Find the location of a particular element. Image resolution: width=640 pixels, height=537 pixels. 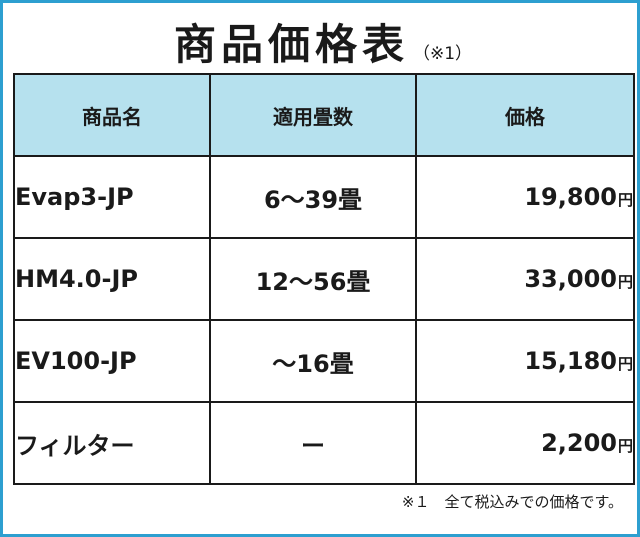

product-name: フィルター is located at coordinates (112, 443).